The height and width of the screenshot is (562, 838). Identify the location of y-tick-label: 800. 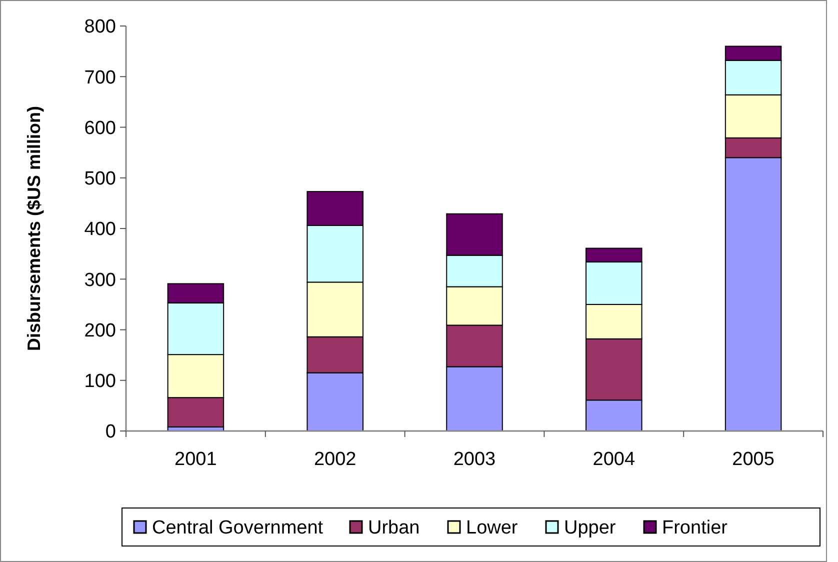
(100, 27).